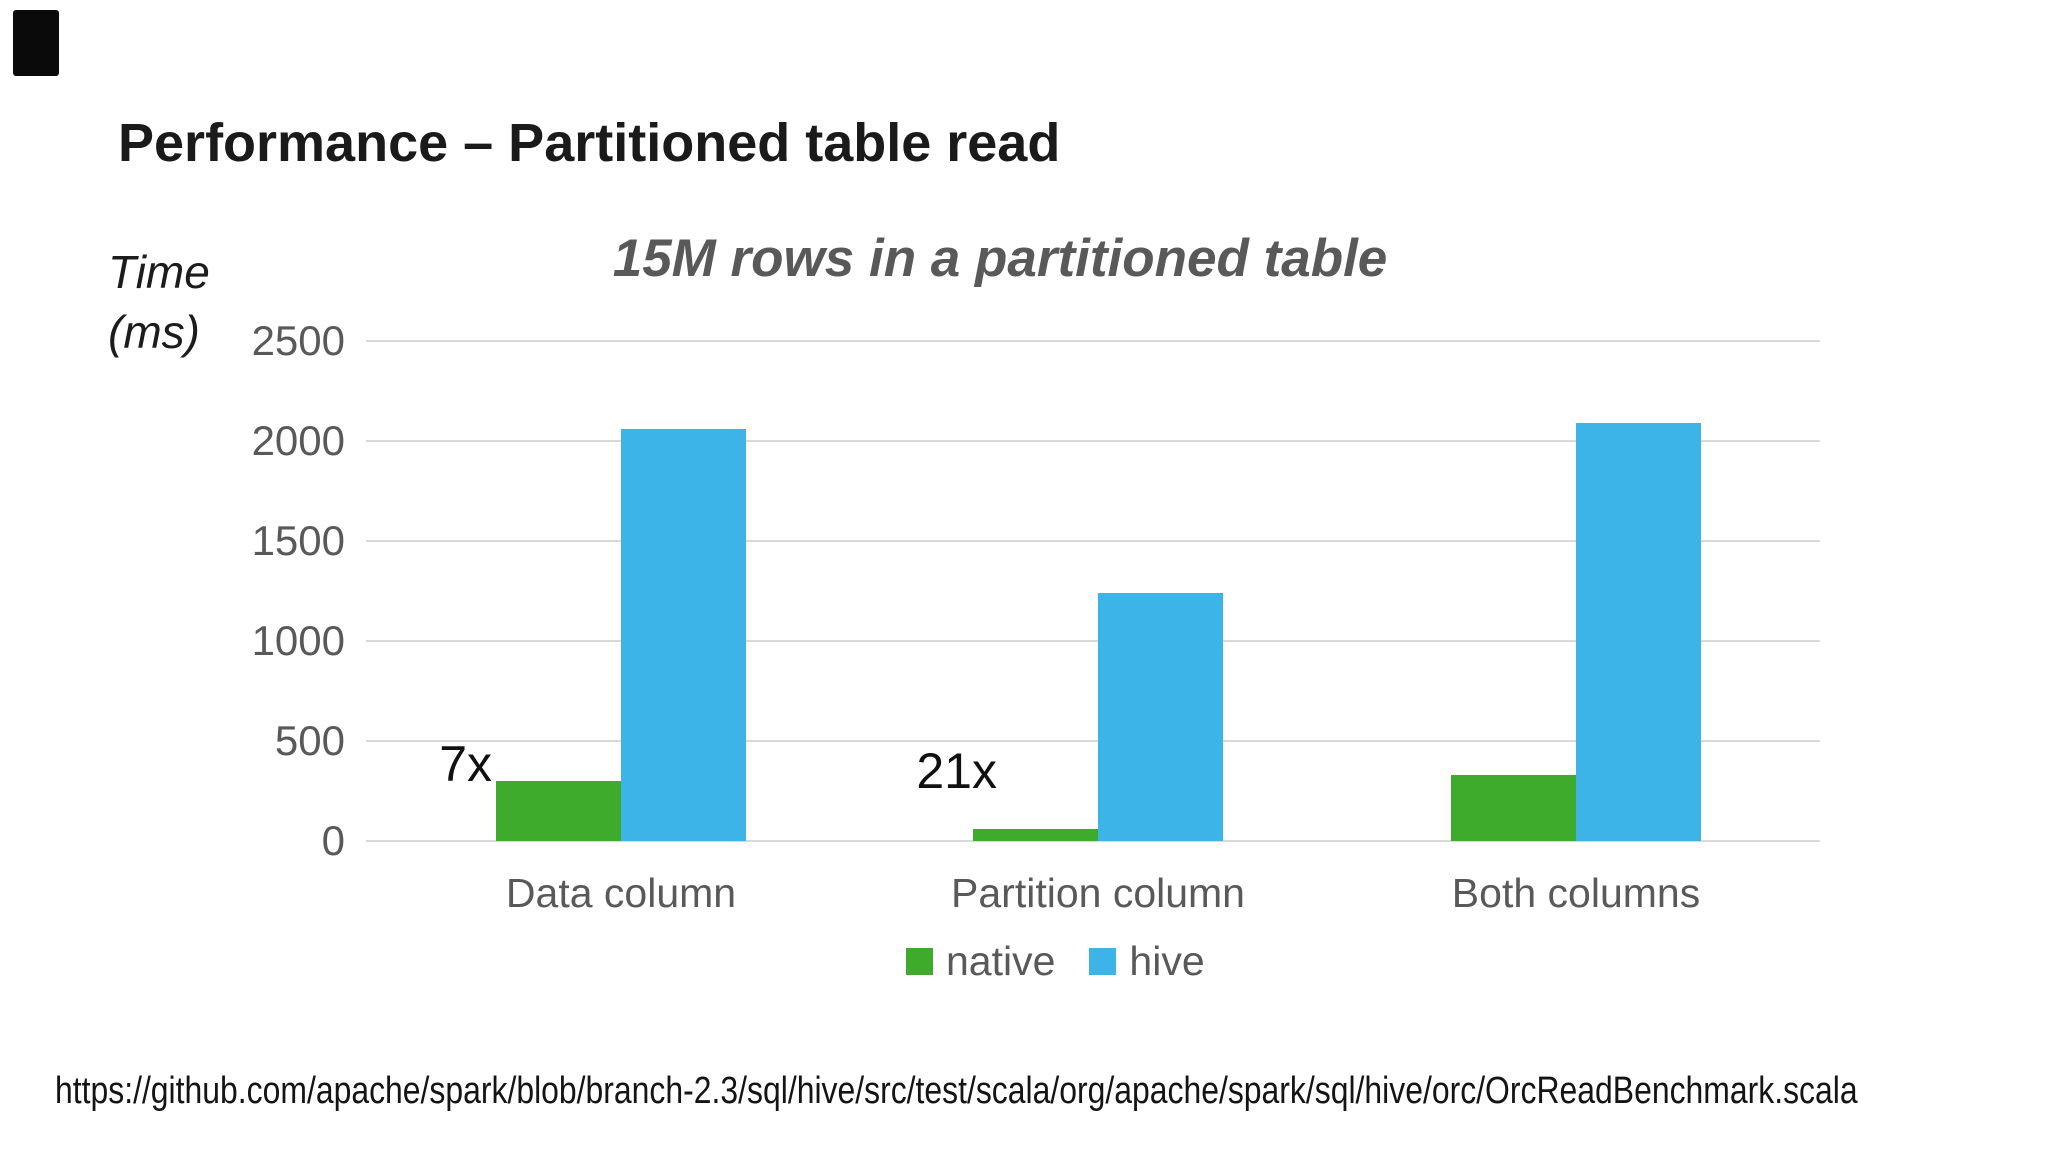 This screenshot has height=1152, width=2048. What do you see at coordinates (154, 332) in the screenshot?
I see `y-axis-label-line2: (ms)` at bounding box center [154, 332].